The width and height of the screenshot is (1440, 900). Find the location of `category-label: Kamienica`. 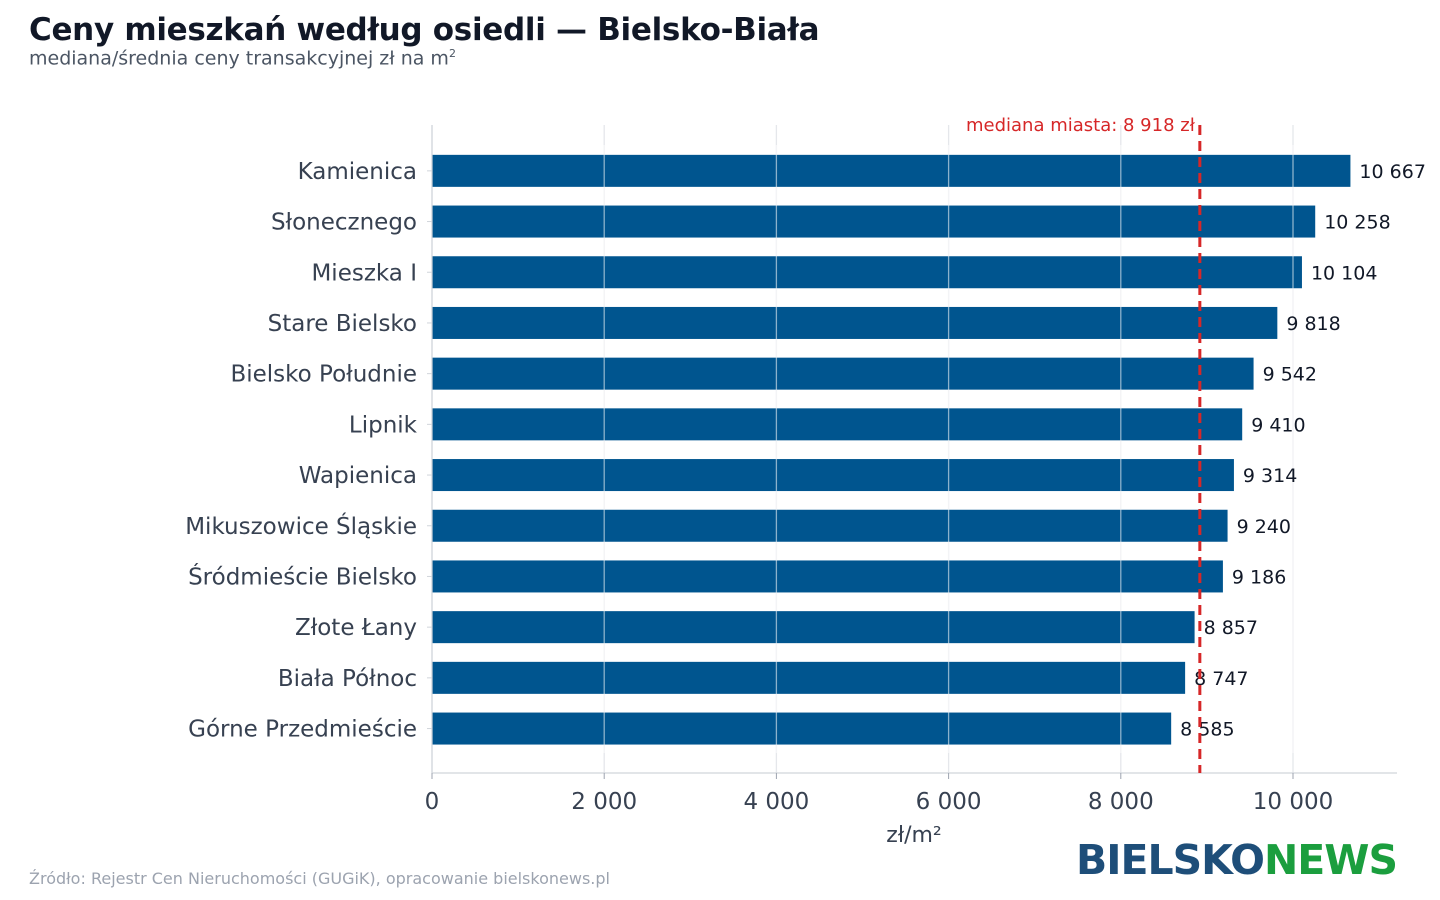

category-label: Kamienica is located at coordinates (357, 172).